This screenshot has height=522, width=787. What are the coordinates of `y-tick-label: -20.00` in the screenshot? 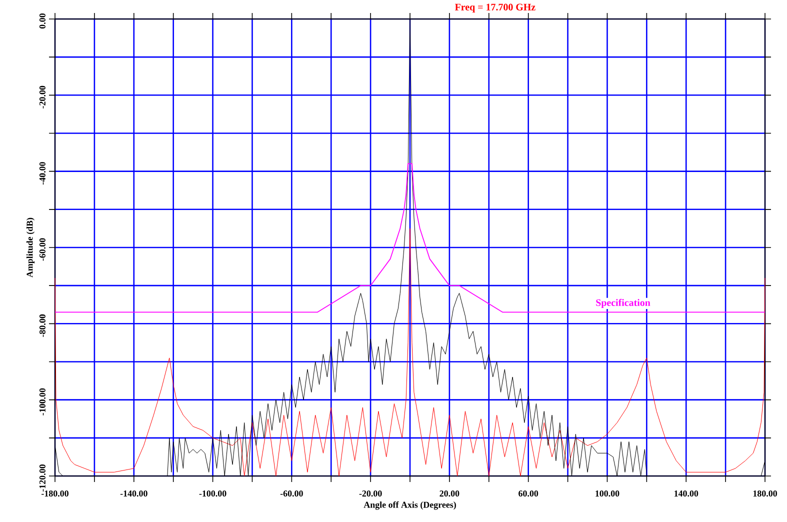 It's located at (42, 97).